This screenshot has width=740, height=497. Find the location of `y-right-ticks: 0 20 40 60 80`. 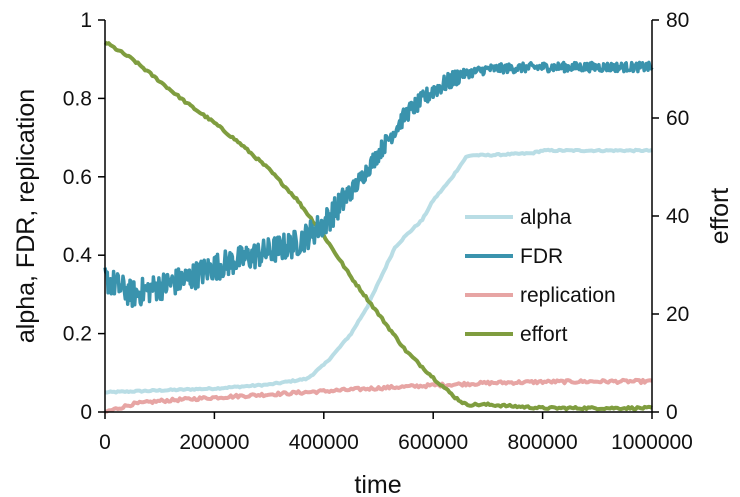

y-right-ticks: 0 20 40 60 80 is located at coordinates (670, 216).